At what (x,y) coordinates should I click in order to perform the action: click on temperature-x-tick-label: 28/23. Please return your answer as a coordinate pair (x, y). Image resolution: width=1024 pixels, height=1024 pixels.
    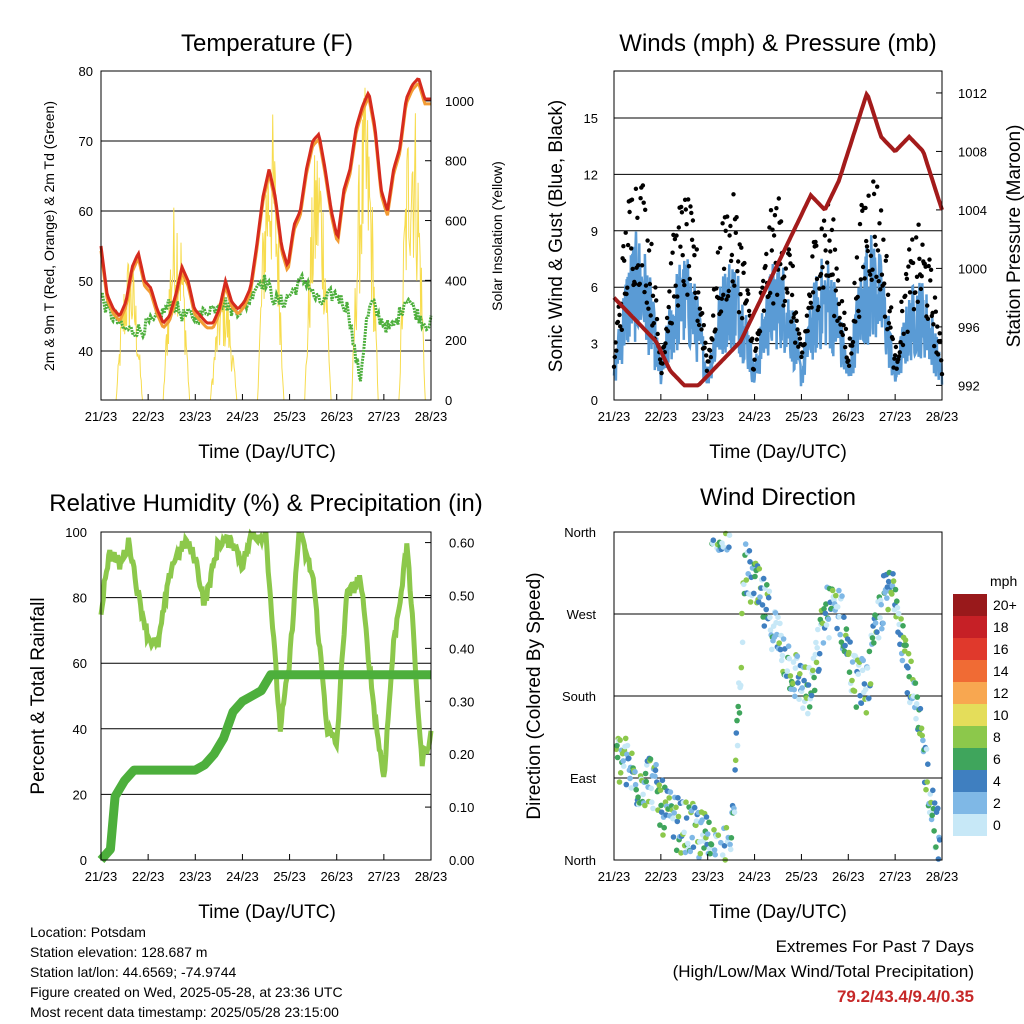
    Looking at the image, I should click on (431, 416).